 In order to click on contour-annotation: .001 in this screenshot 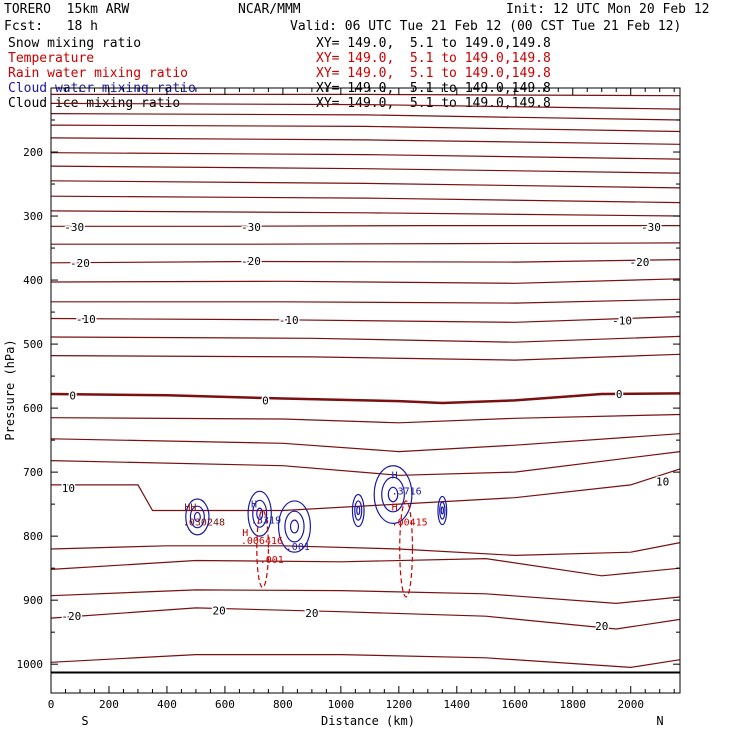, I will do `click(298, 547)`.